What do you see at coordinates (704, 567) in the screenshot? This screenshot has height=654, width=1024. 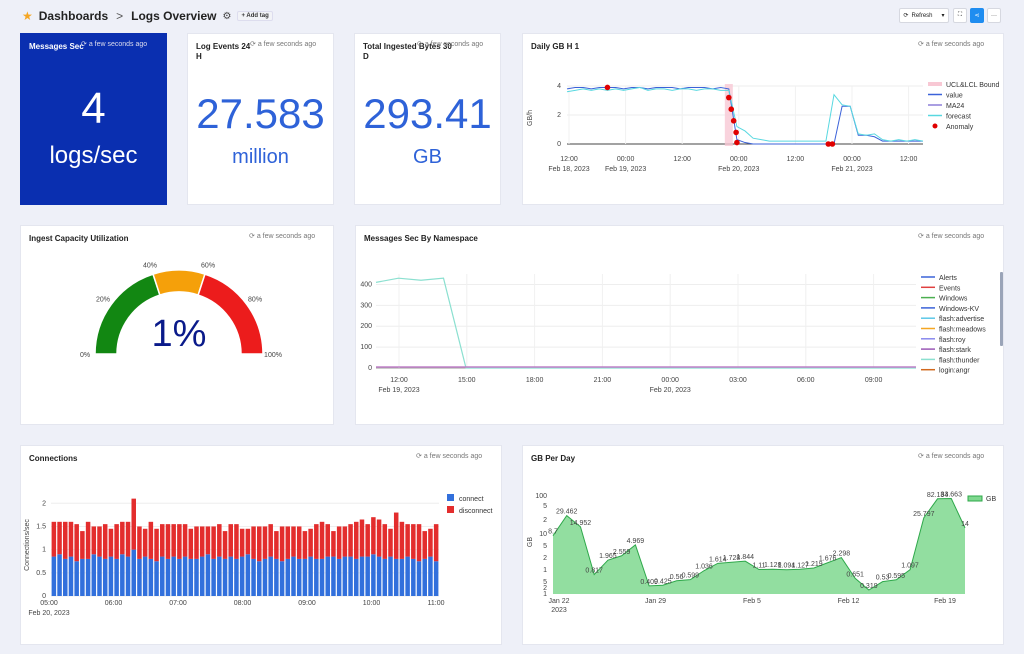 I see `data-label: 1.036` at bounding box center [704, 567].